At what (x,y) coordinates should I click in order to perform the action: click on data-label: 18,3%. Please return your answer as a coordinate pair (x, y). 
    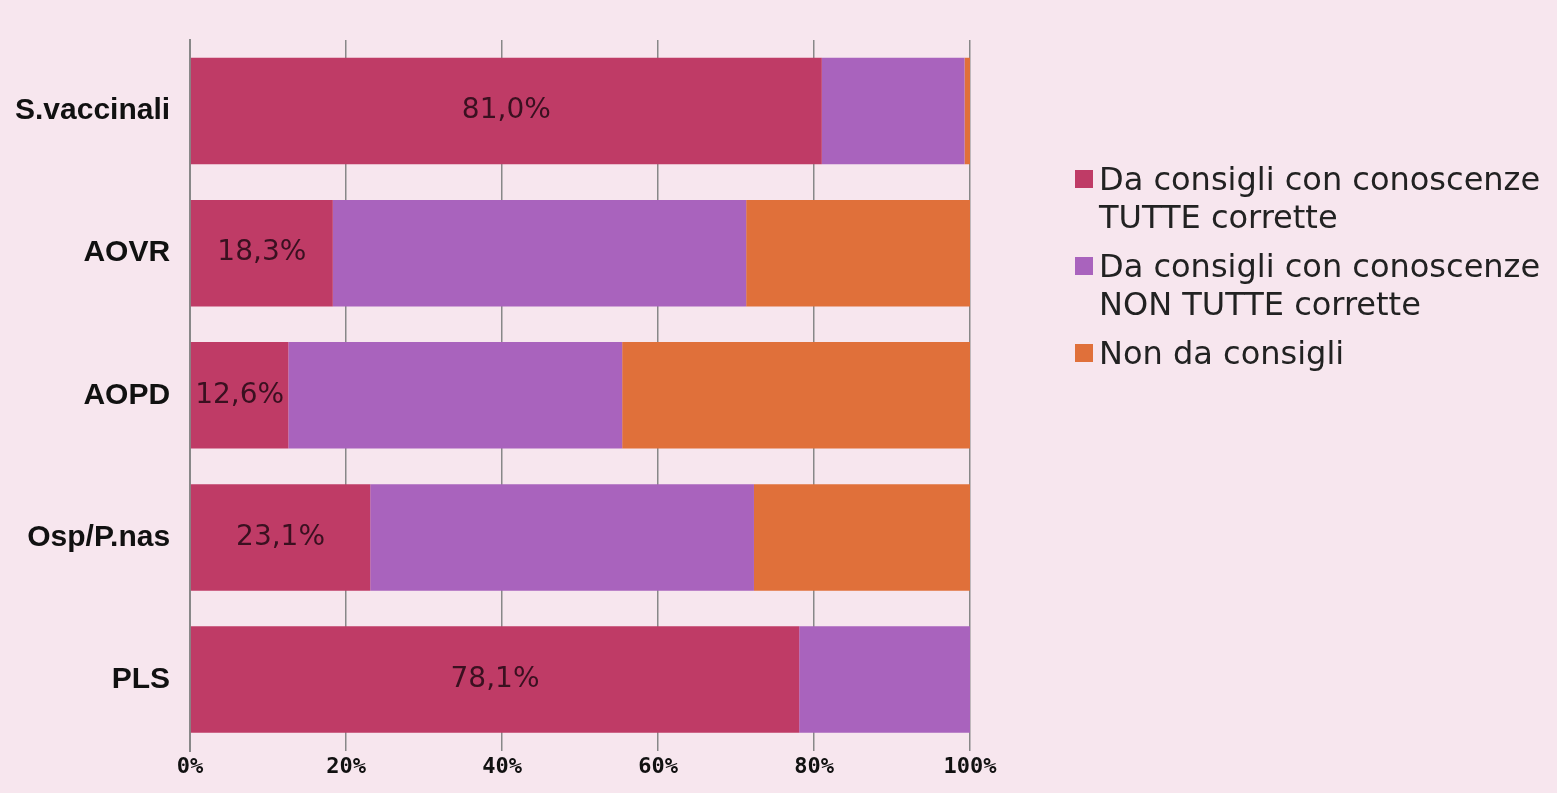
    Looking at the image, I should click on (262, 251).